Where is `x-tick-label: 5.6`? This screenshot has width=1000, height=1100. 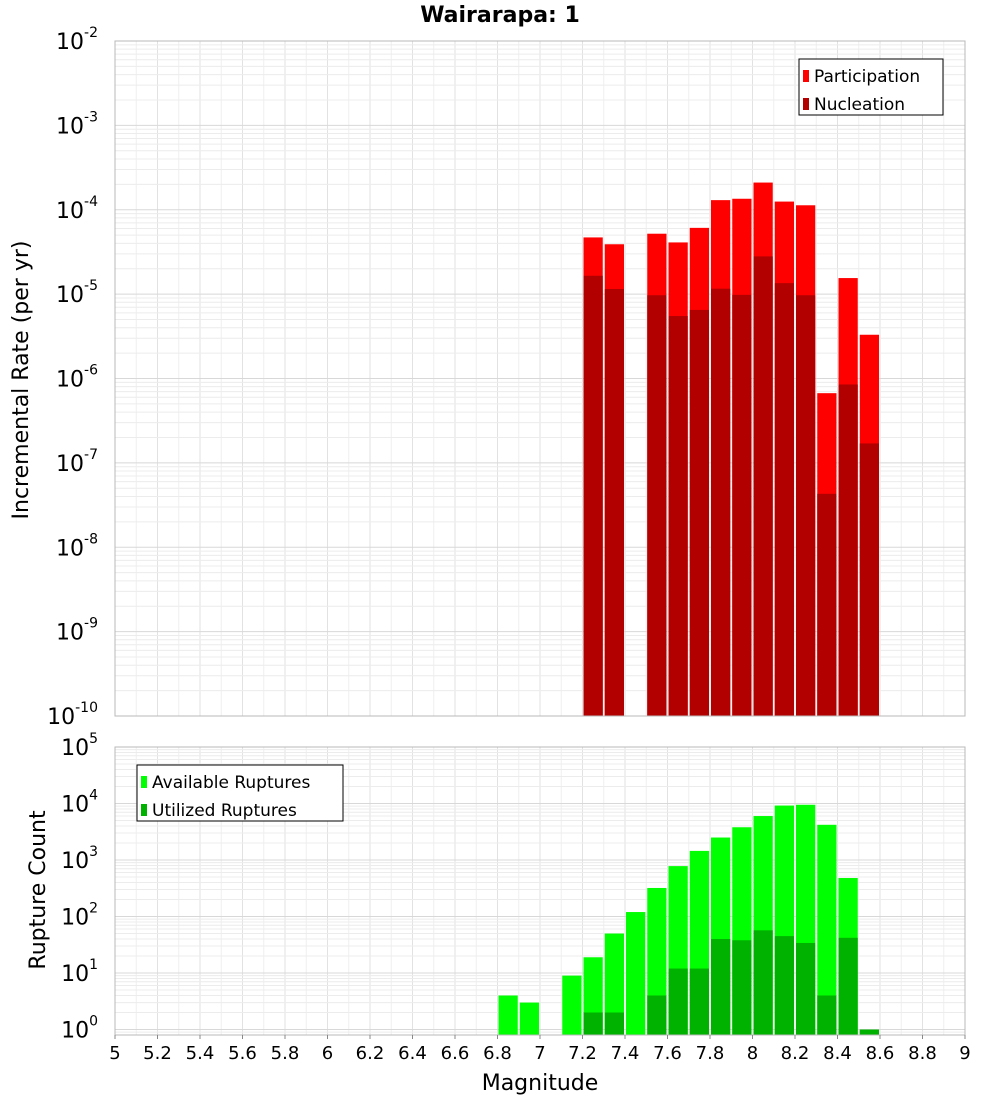 x-tick-label: 5.6 is located at coordinates (242, 1053).